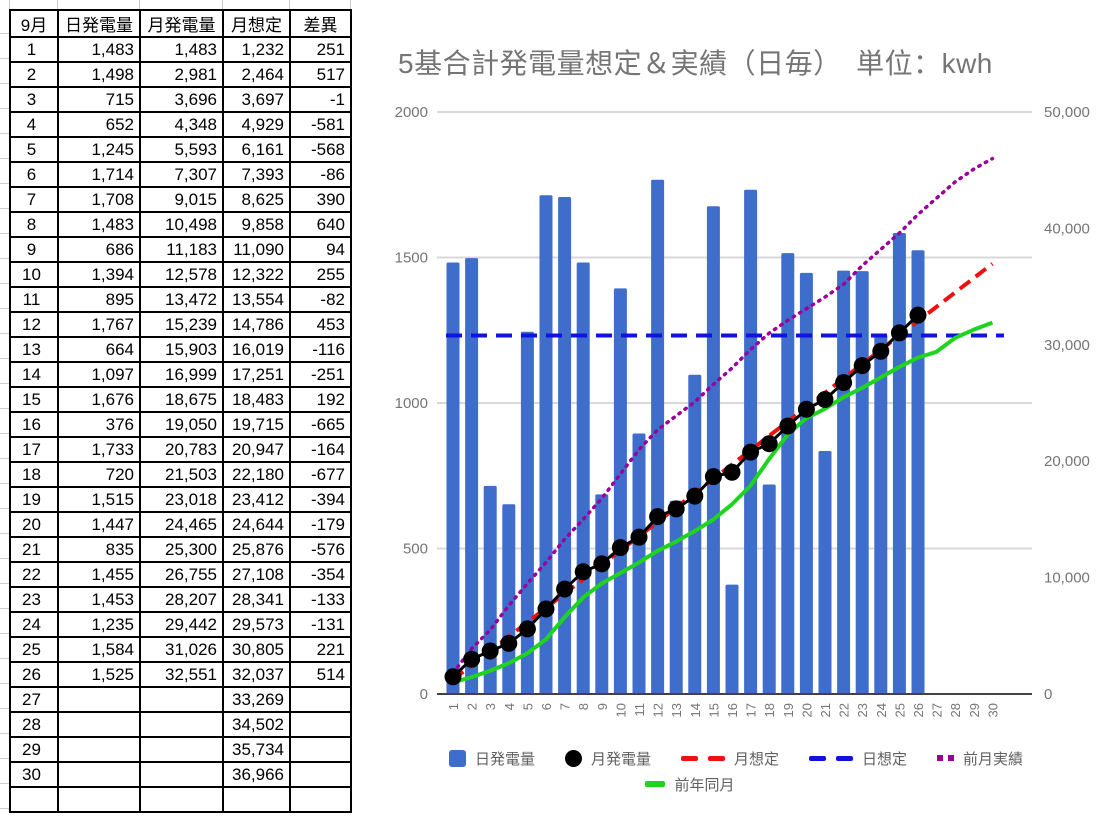 Image resolution: width=1117 pixels, height=817 pixels. Describe the element at coordinates (320, 249) in the screenshot. I see `cell-diff: 94` at that location.